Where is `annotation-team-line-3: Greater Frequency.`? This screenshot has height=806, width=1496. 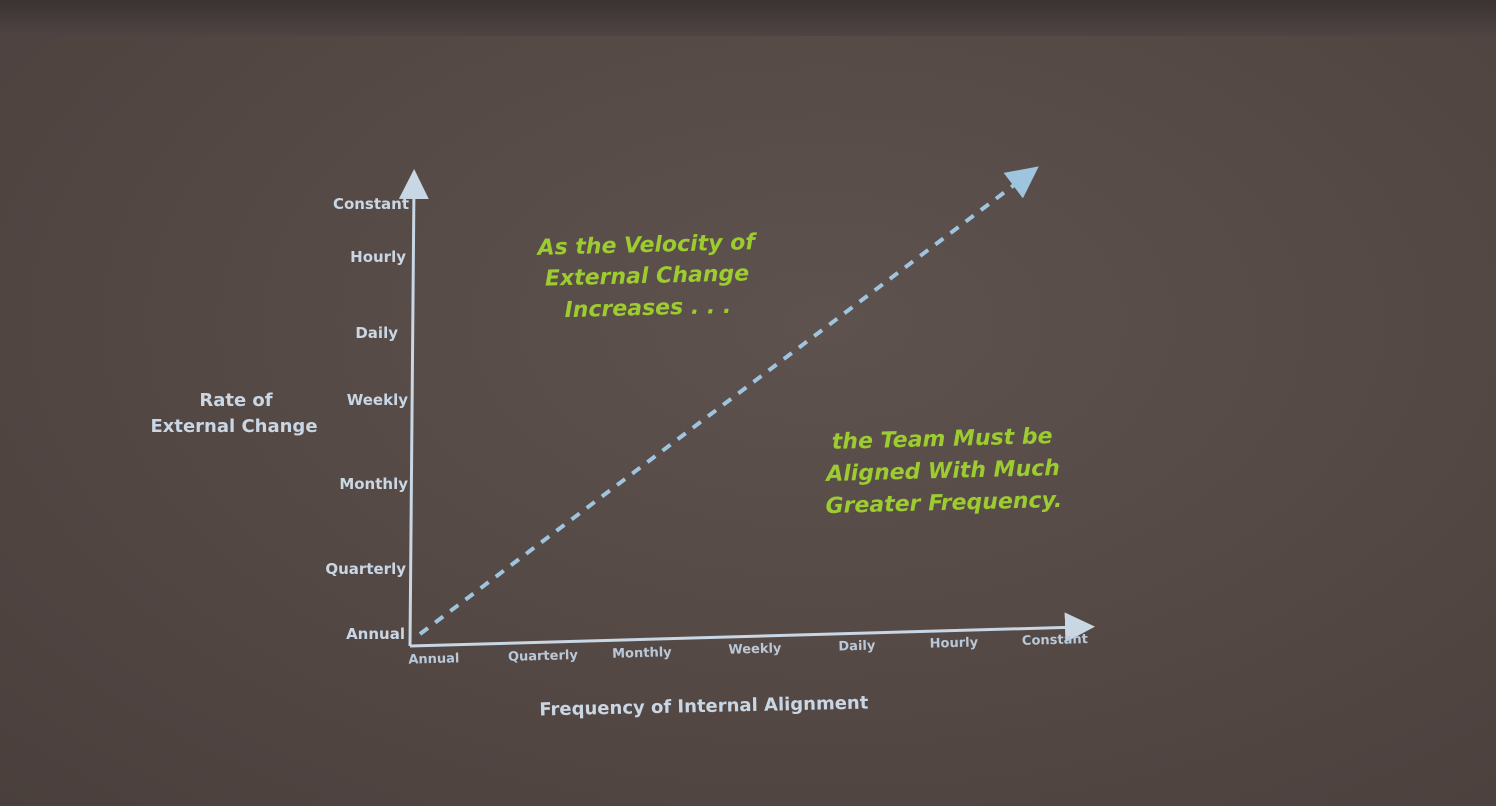
annotation-team-line-3: Greater Frequency. is located at coordinates (943, 503).